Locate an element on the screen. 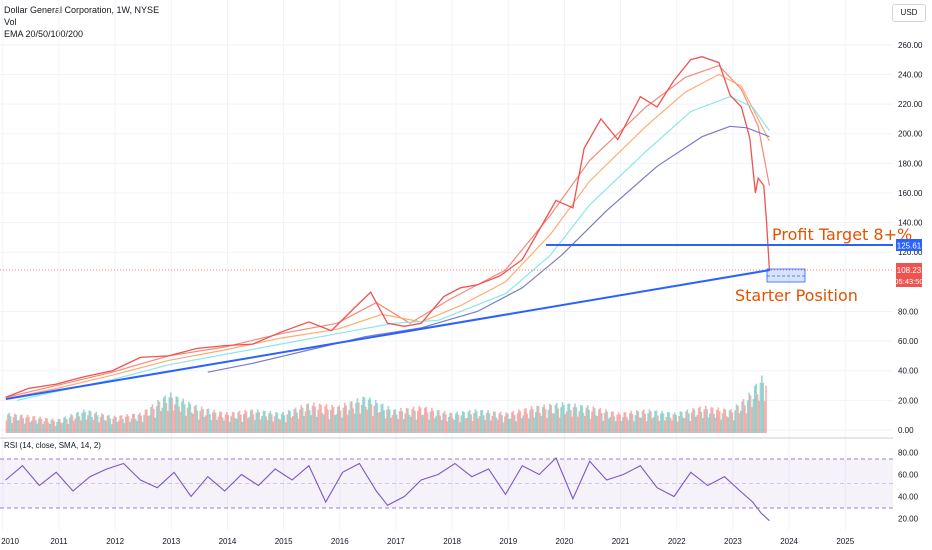 Image resolution: width=932 pixels, height=550 pixels. time-tick-label: 2022 is located at coordinates (677, 541).